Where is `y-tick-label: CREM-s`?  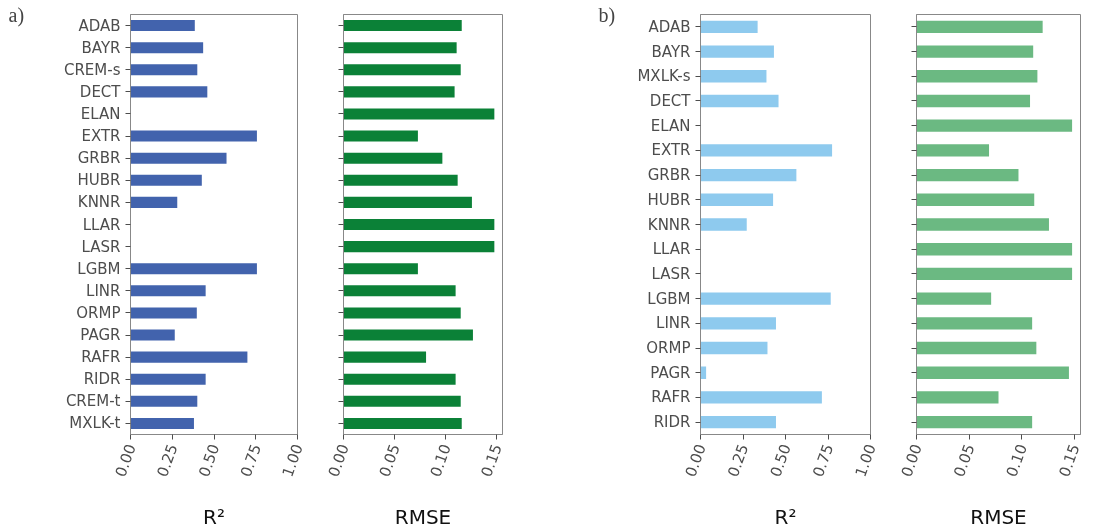 y-tick-label: CREM-s is located at coordinates (92, 69).